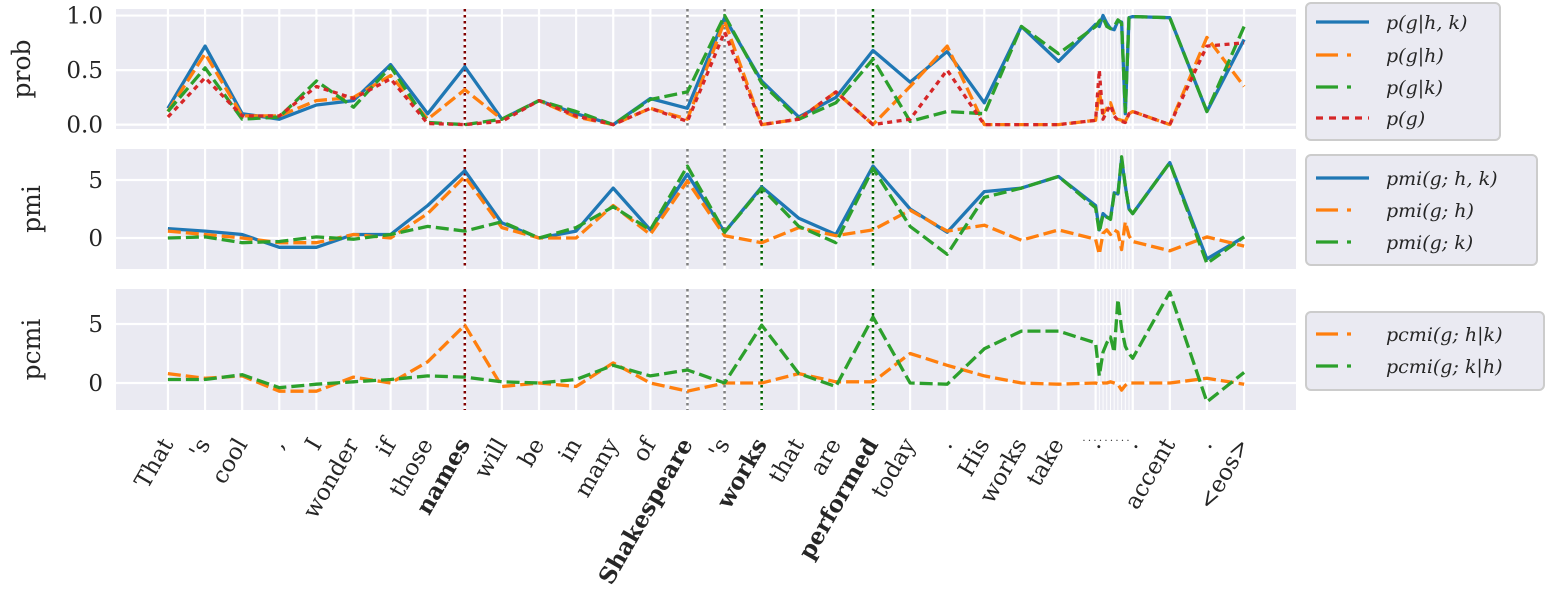 Image resolution: width=1547 pixels, height=610 pixels. I want to click on x-tick-label: that, so click(787, 460).